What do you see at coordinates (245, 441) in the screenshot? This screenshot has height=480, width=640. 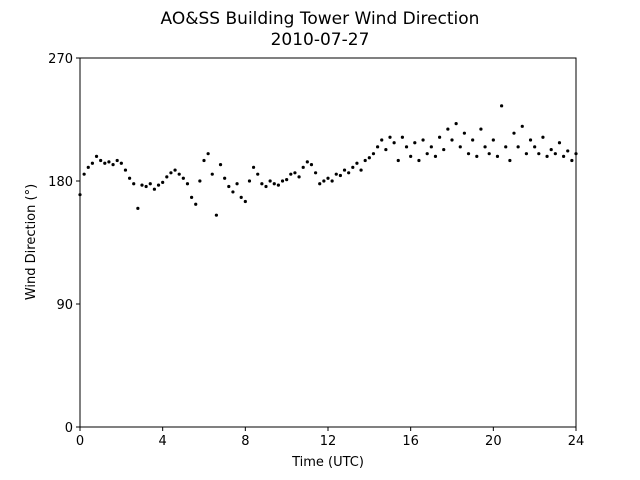 I see `x-tick-label: 8` at bounding box center [245, 441].